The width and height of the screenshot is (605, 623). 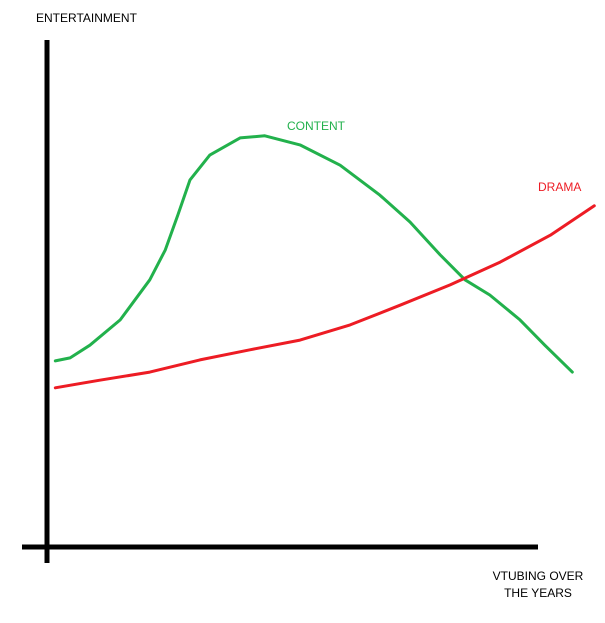 I want to click on y-axis-label: ENTERTAINMENT, so click(x=87, y=18).